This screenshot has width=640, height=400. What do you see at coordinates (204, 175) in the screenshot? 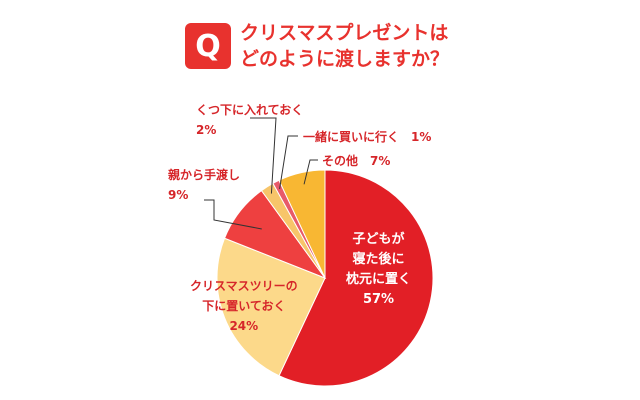
I see `slice-label-handed-line-1: 親から手渡し` at bounding box center [204, 175].